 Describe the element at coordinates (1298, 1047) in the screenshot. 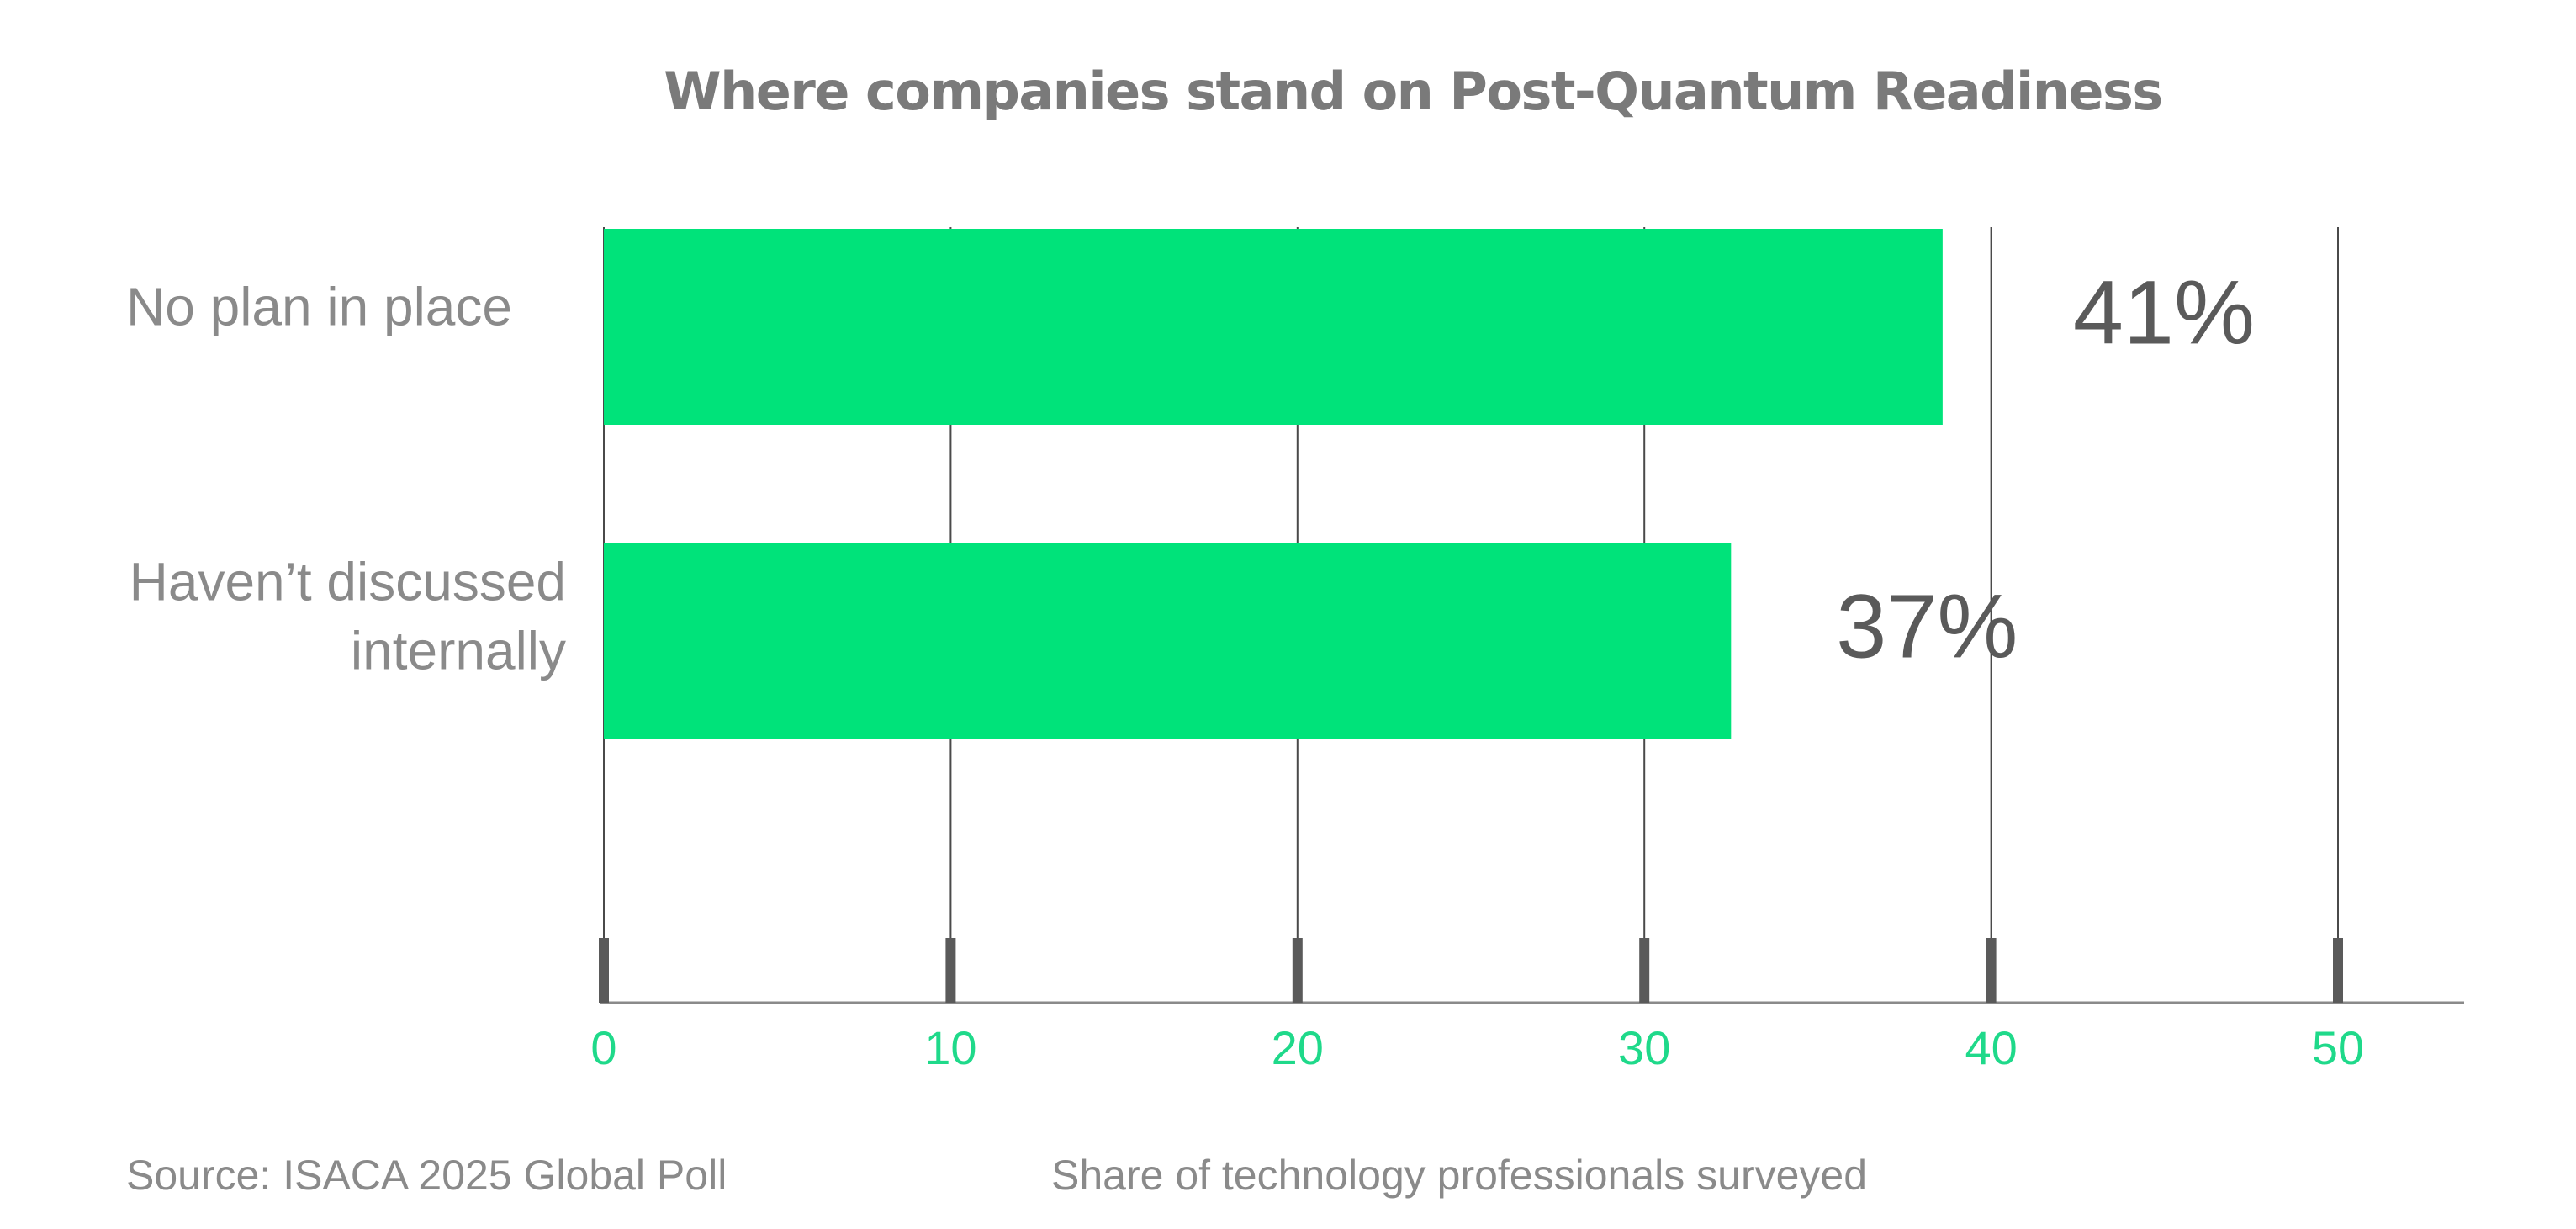

I see `tick-label: 20` at that location.